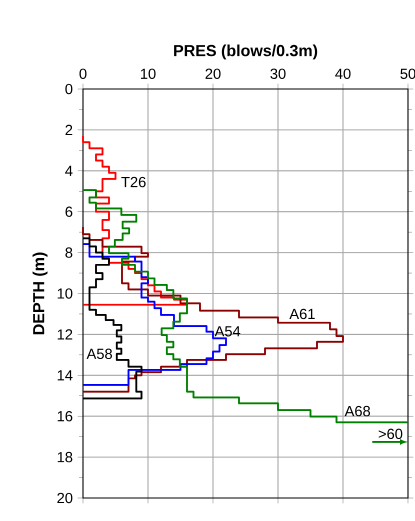  I want to click on series-label: A68, so click(357, 411).